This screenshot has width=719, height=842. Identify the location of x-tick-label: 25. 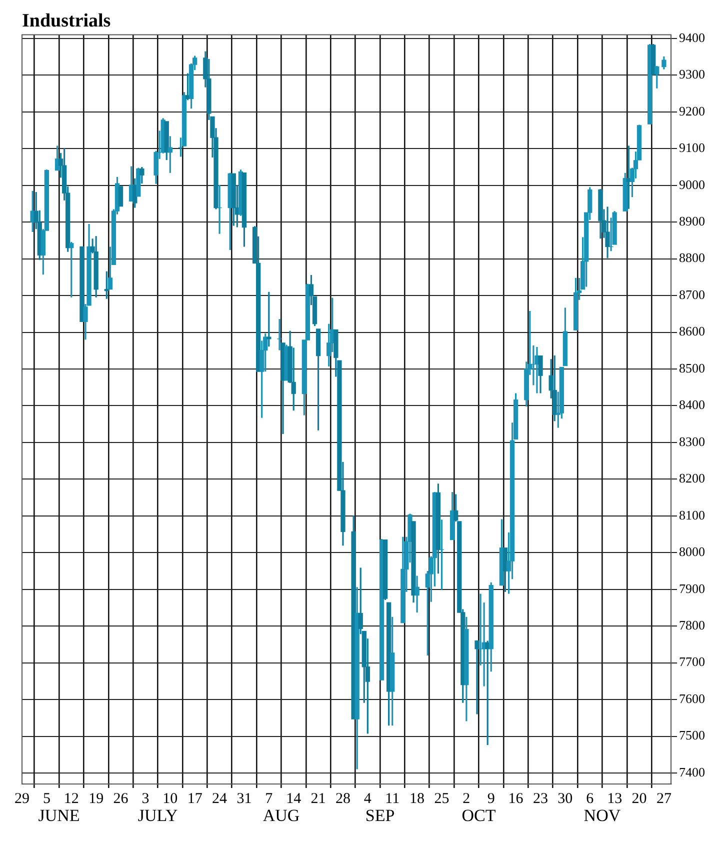
(442, 798).